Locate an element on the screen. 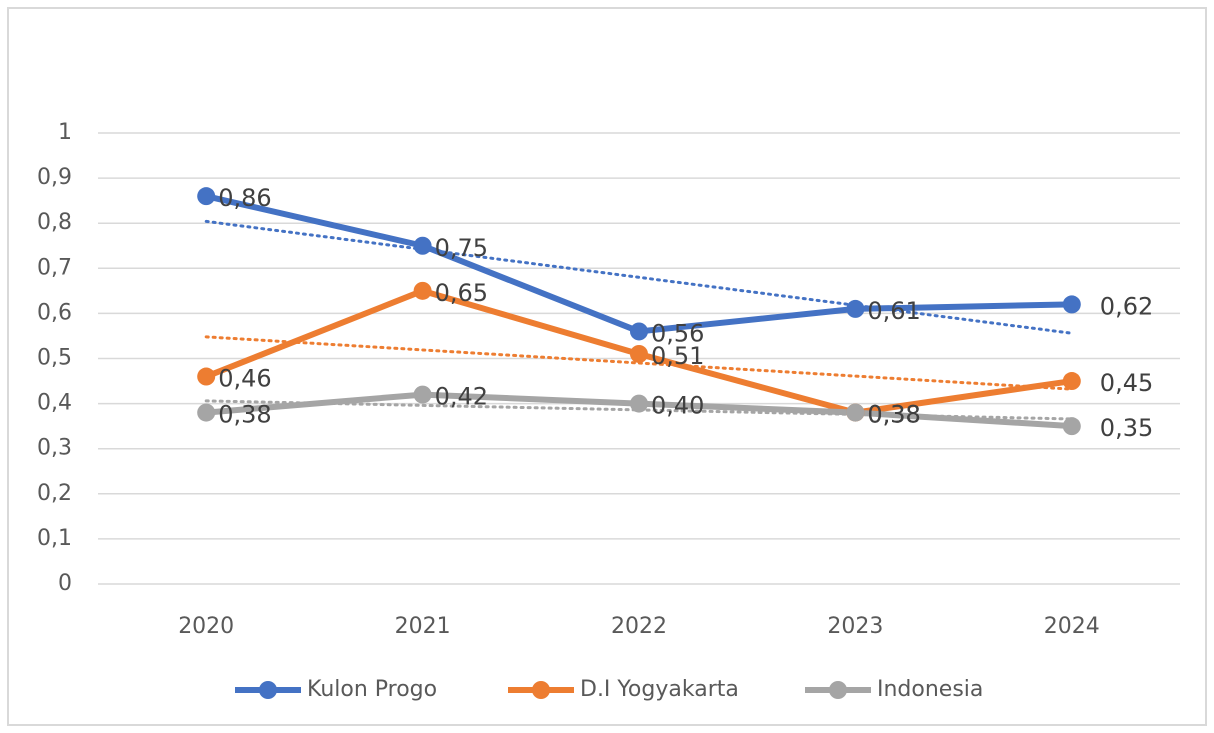  data-label: 0,45 is located at coordinates (1126, 383).